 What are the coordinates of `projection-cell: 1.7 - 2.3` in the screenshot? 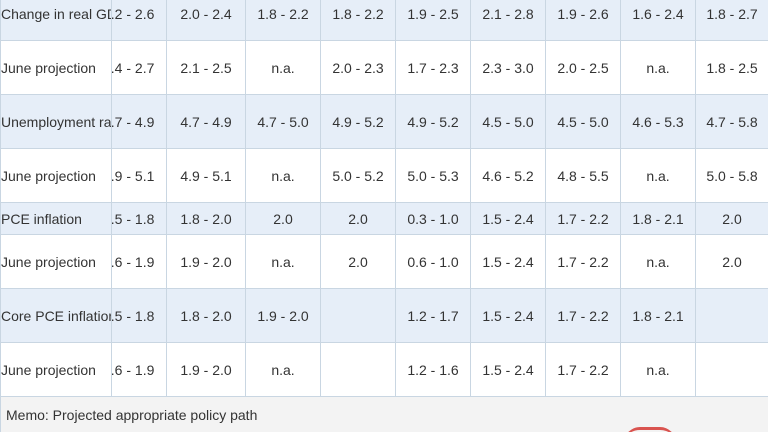 It's located at (433, 67).